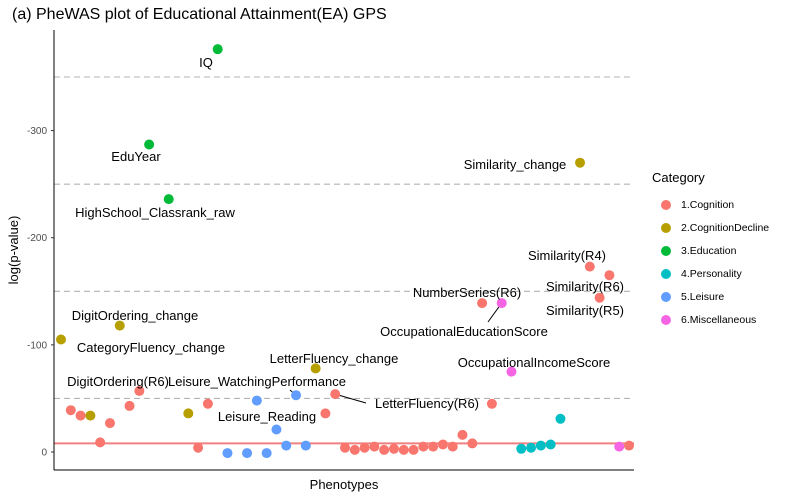 This screenshot has height=500, width=800. Describe the element at coordinates (135, 315) in the screenshot. I see `point-label: DigitOrdering_change` at that location.